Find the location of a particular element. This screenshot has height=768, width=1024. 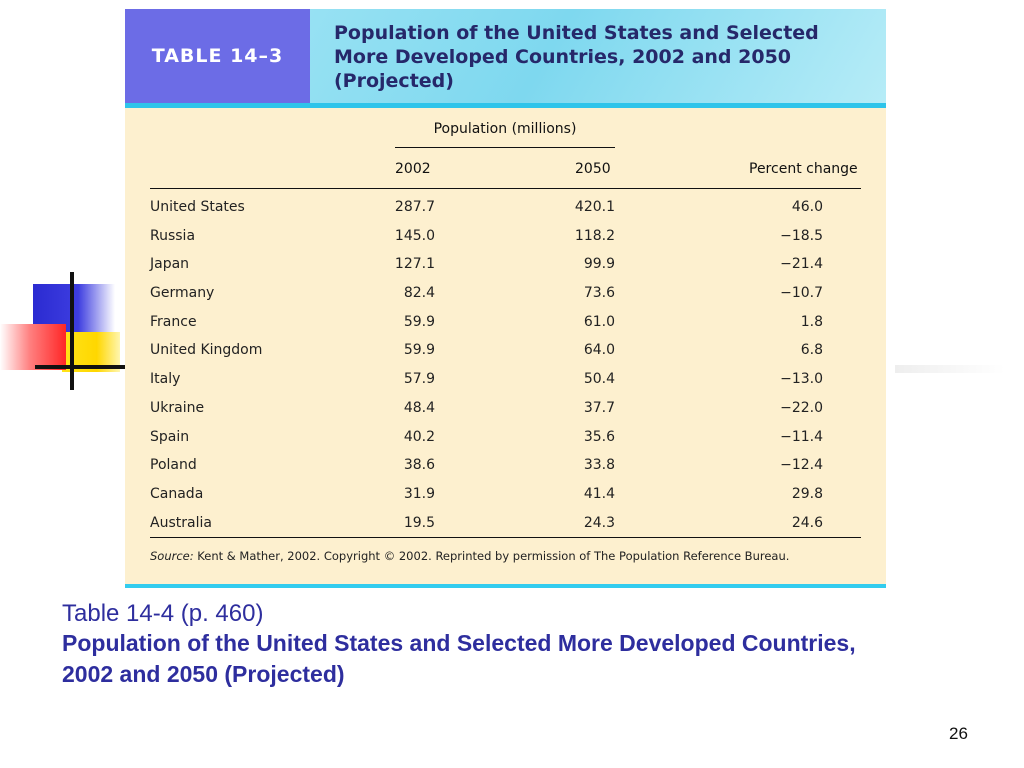

column-header-2002: 2002 is located at coordinates (413, 169).